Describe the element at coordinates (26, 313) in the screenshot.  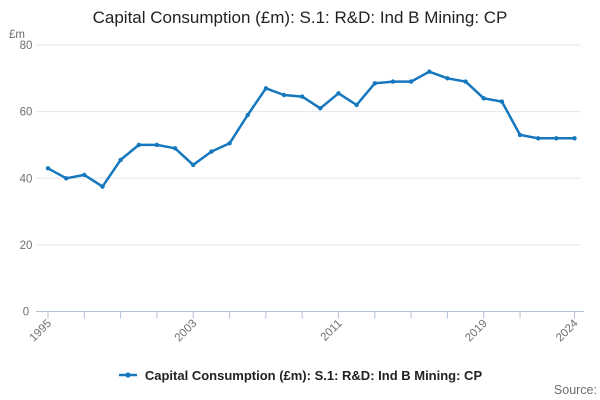
I see `y-tick-label: 0` at that location.